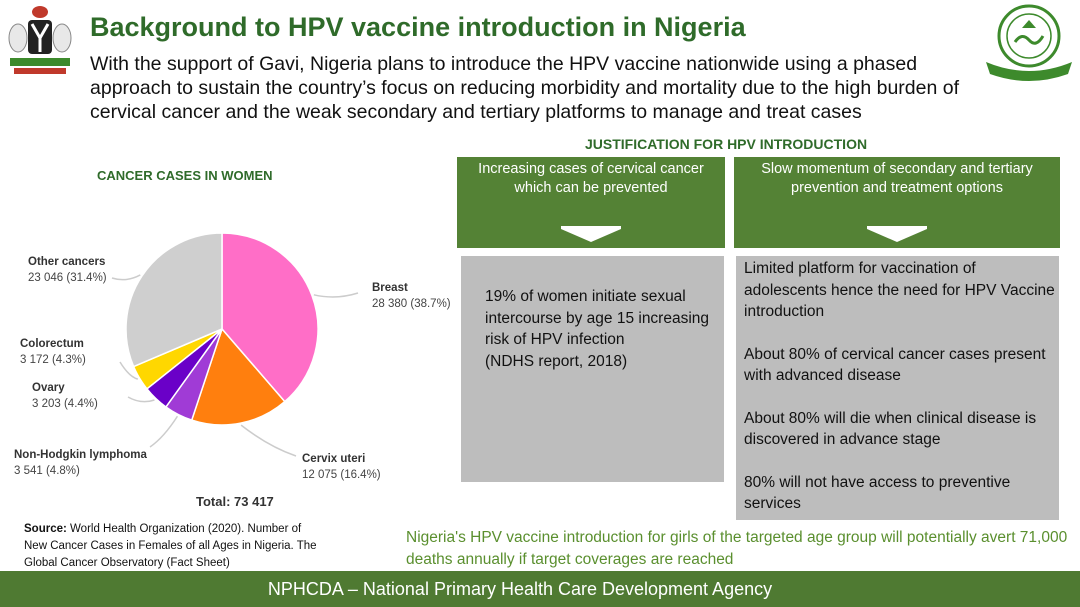 Image resolution: width=1080 pixels, height=607 pixels. Describe the element at coordinates (48, 388) in the screenshot. I see `pie-label-name: Ovary` at that location.